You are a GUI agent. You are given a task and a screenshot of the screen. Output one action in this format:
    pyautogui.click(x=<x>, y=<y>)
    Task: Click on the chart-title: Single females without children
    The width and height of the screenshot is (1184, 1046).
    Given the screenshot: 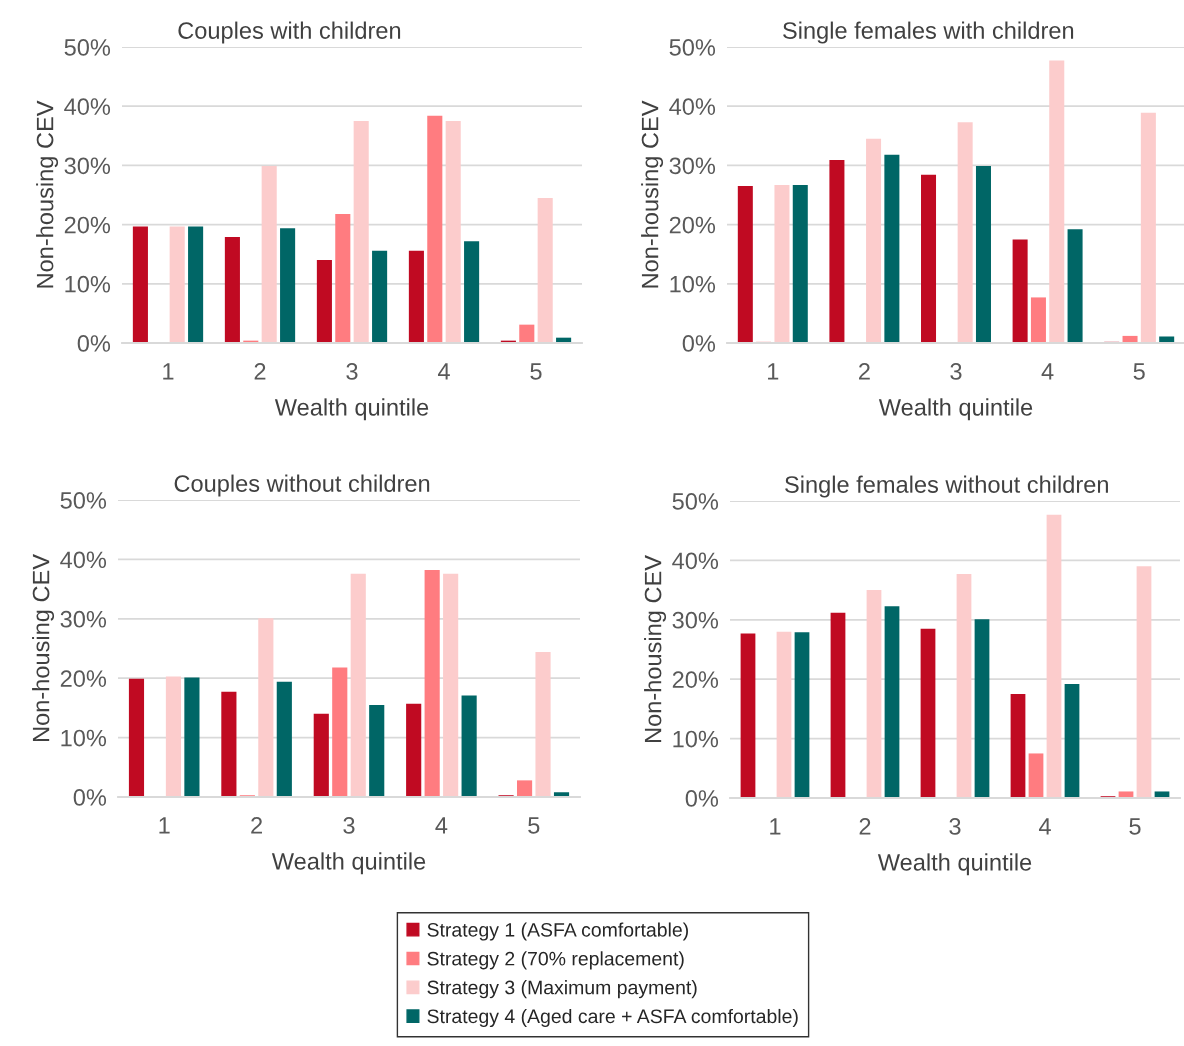 What is the action you would take?
    pyautogui.click(x=946, y=486)
    